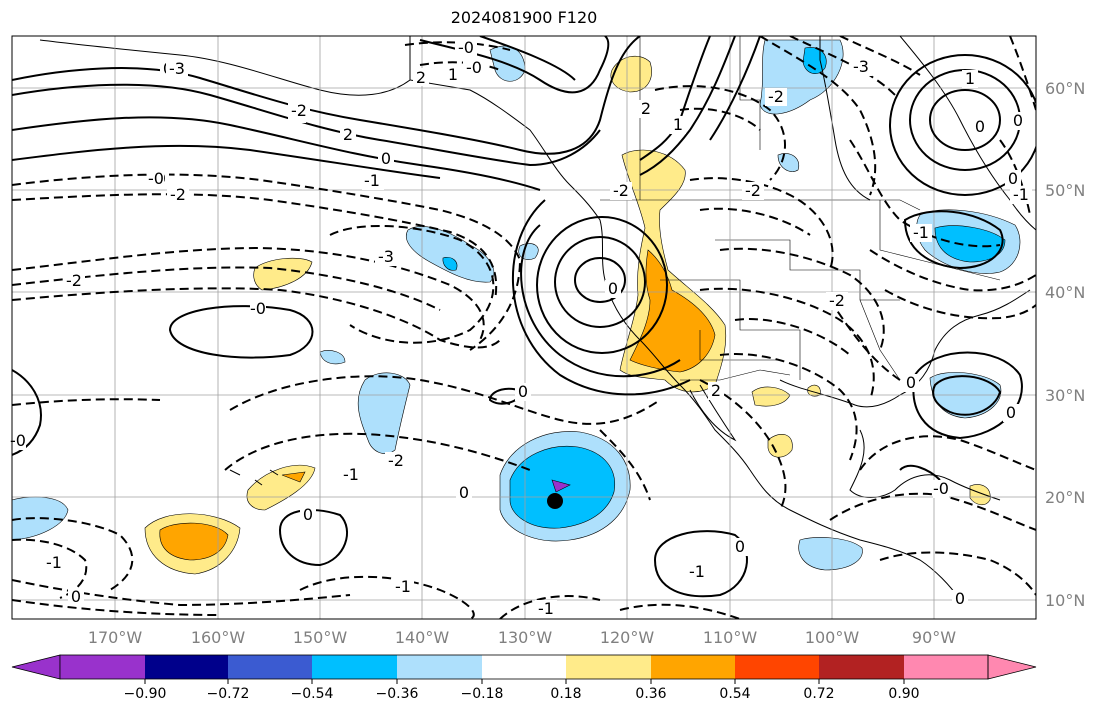  Describe the element at coordinates (627, 637) in the screenshot. I see `lon-label: 120°W` at that location.